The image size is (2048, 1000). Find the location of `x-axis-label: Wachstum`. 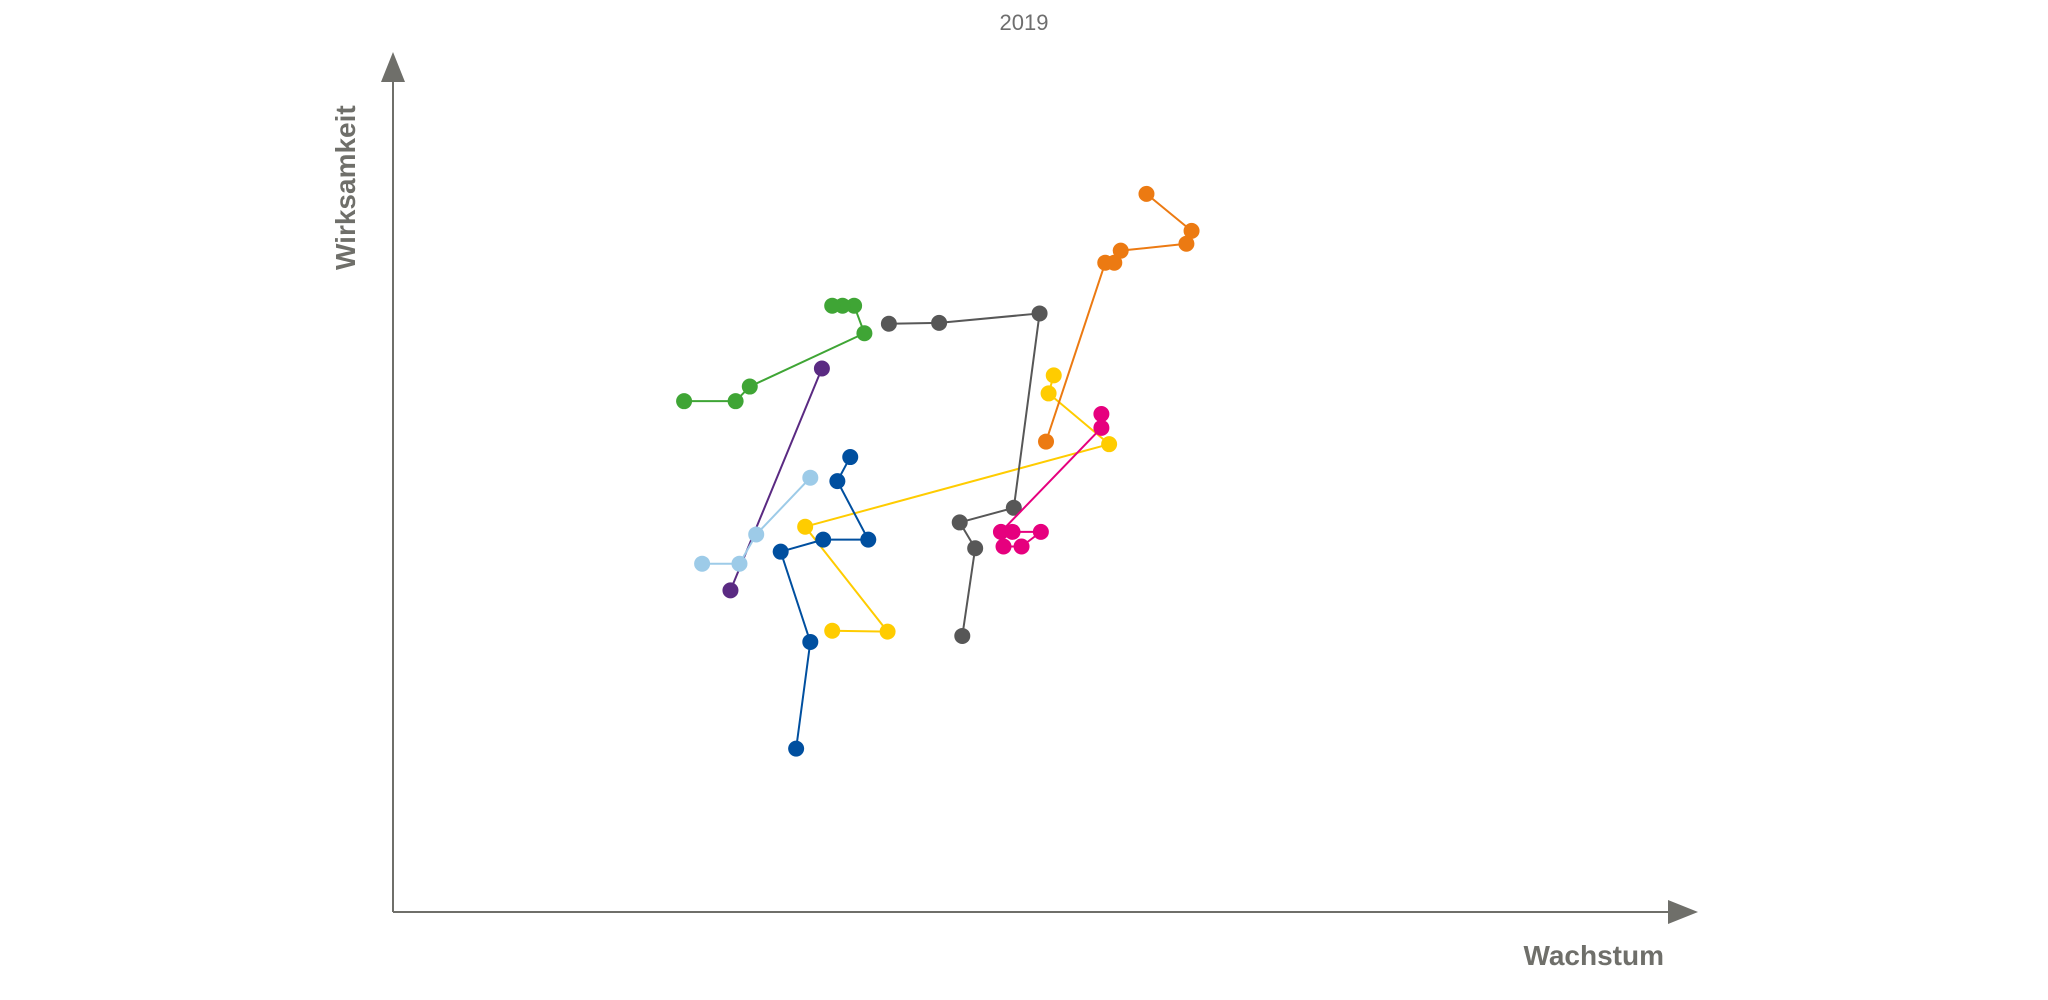

x-axis-label: Wachstum is located at coordinates (1593, 955).